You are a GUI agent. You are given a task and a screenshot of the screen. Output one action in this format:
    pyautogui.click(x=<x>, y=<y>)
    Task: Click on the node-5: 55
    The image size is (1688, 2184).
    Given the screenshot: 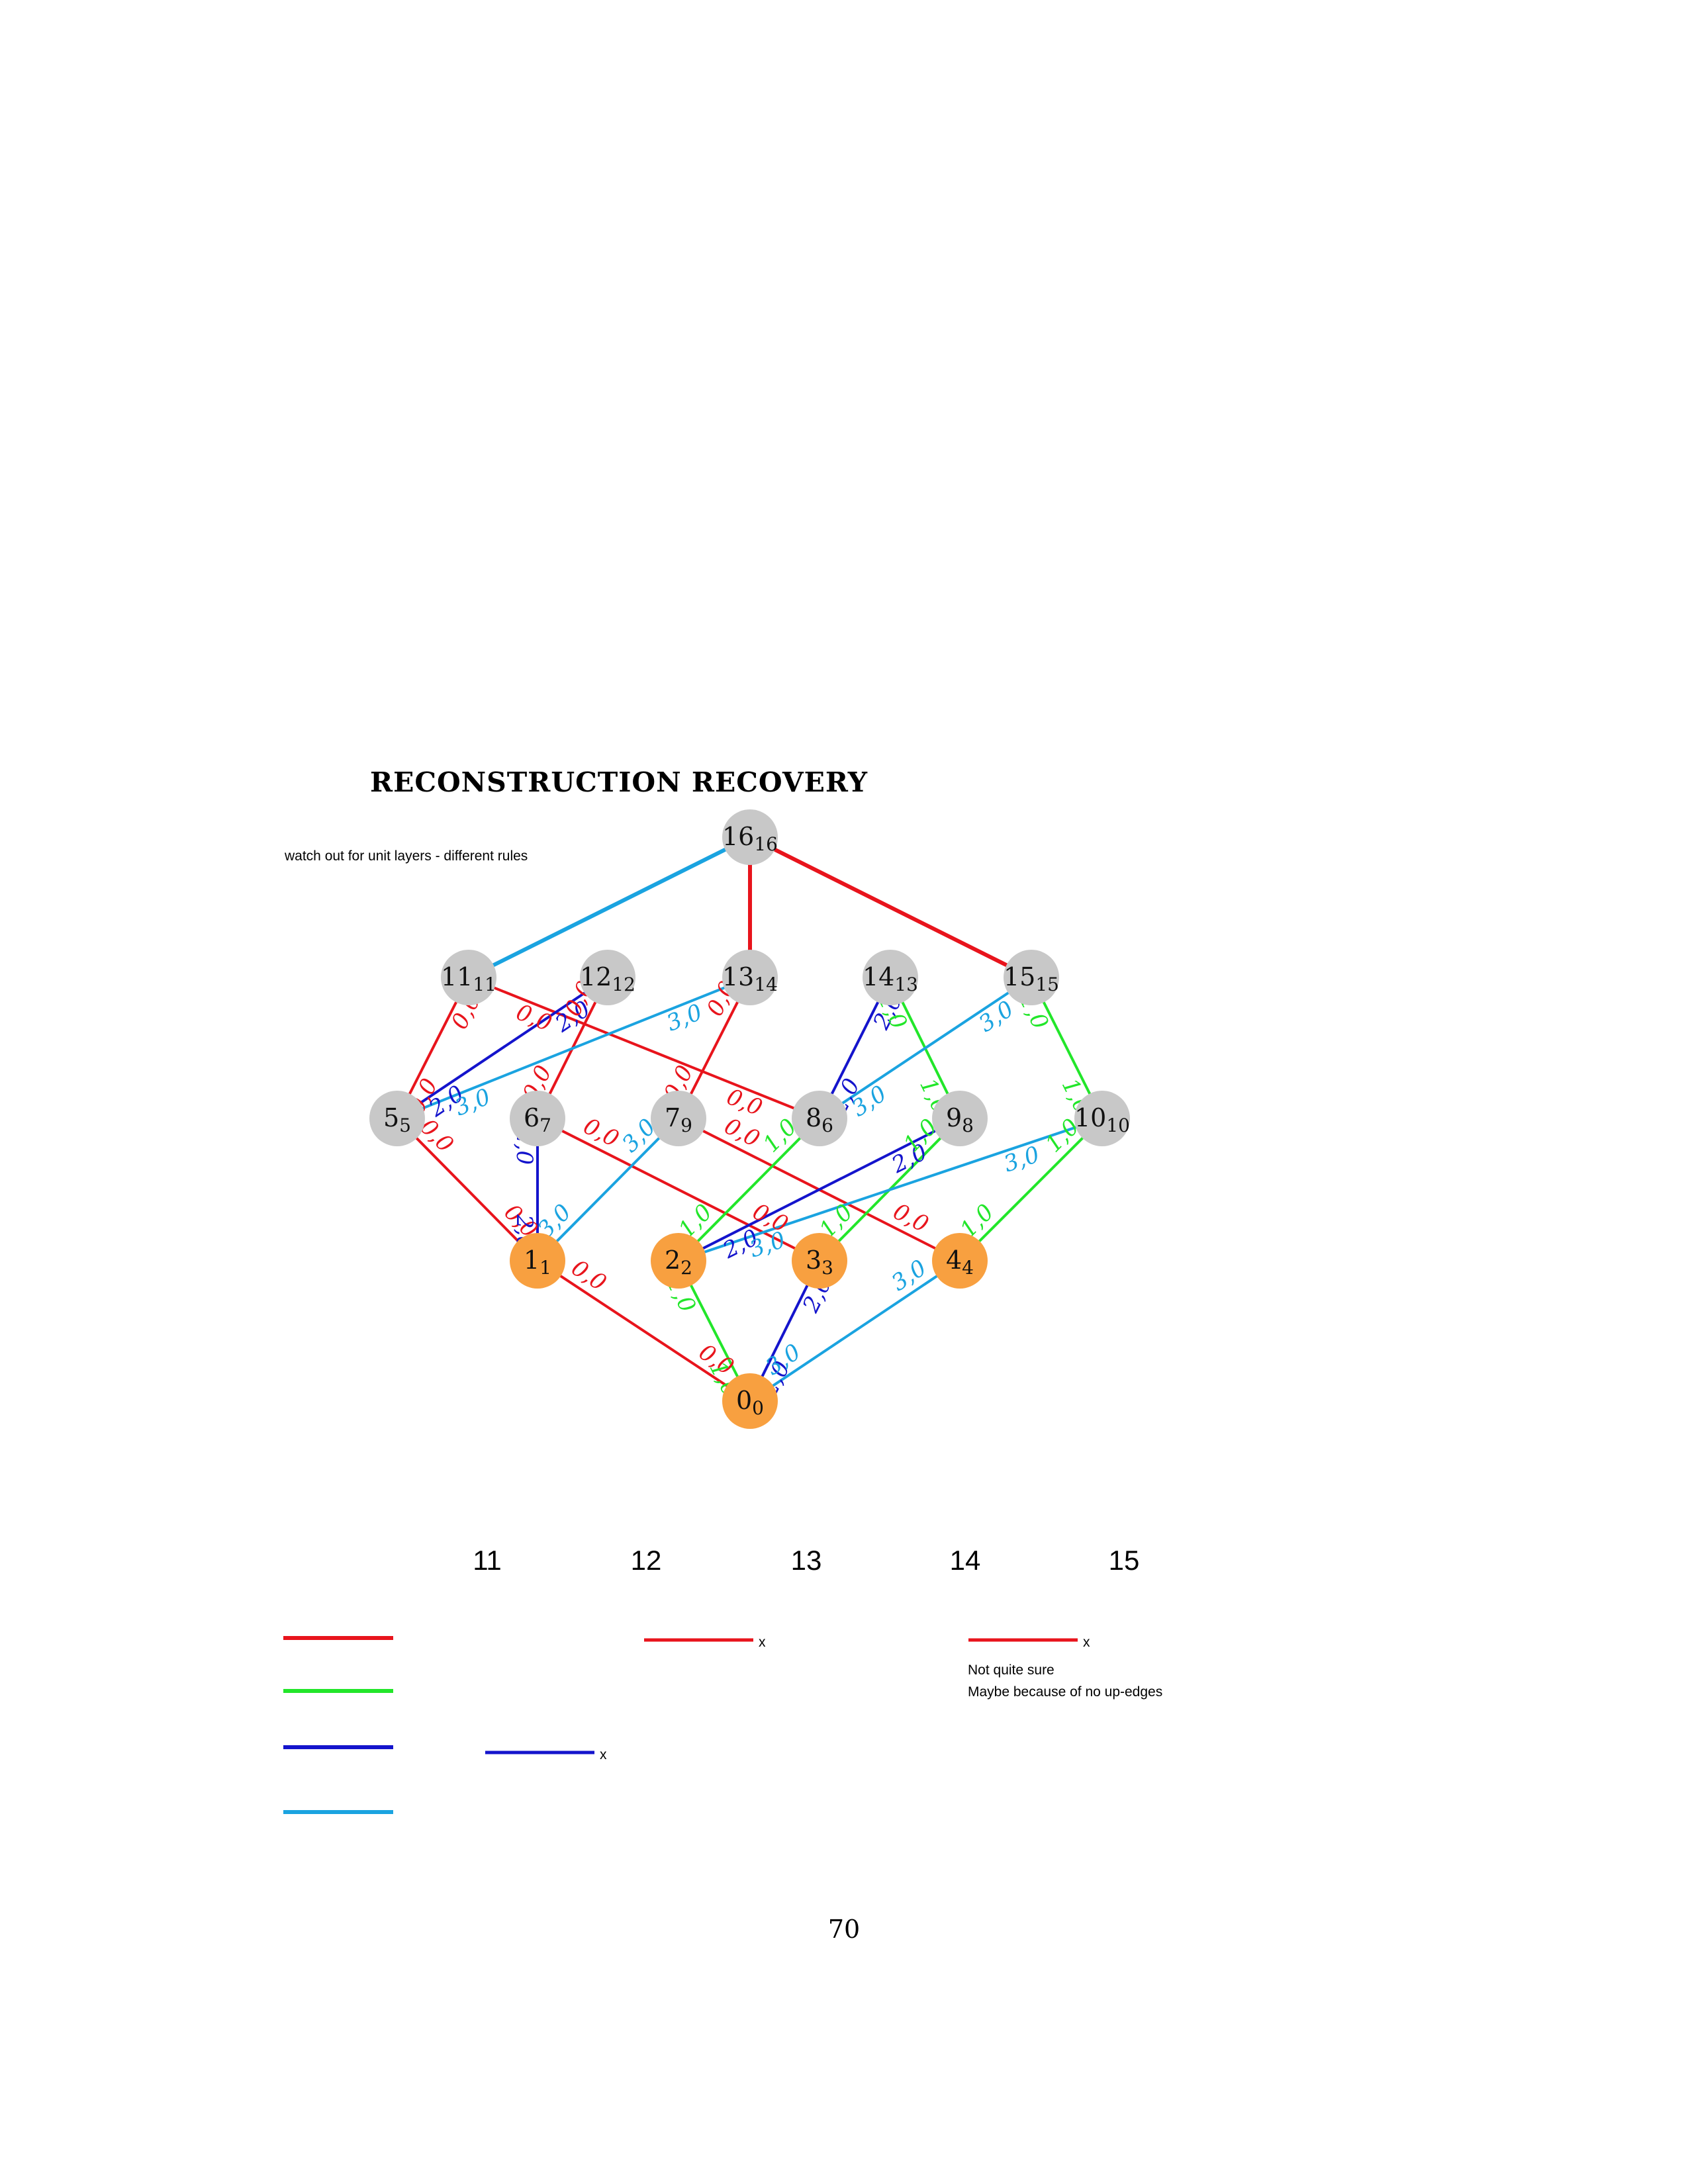 What is the action you would take?
    pyautogui.click(x=397, y=1118)
    